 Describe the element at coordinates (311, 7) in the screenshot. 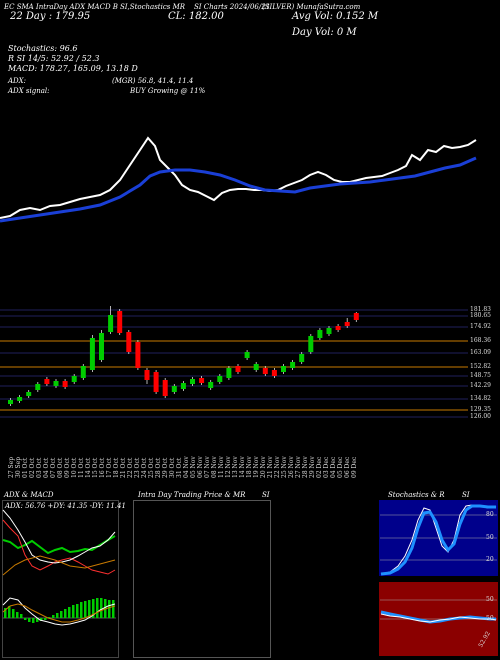

I see `chart-header-line-d: (SILVER) MunafaSutra.com` at that location.